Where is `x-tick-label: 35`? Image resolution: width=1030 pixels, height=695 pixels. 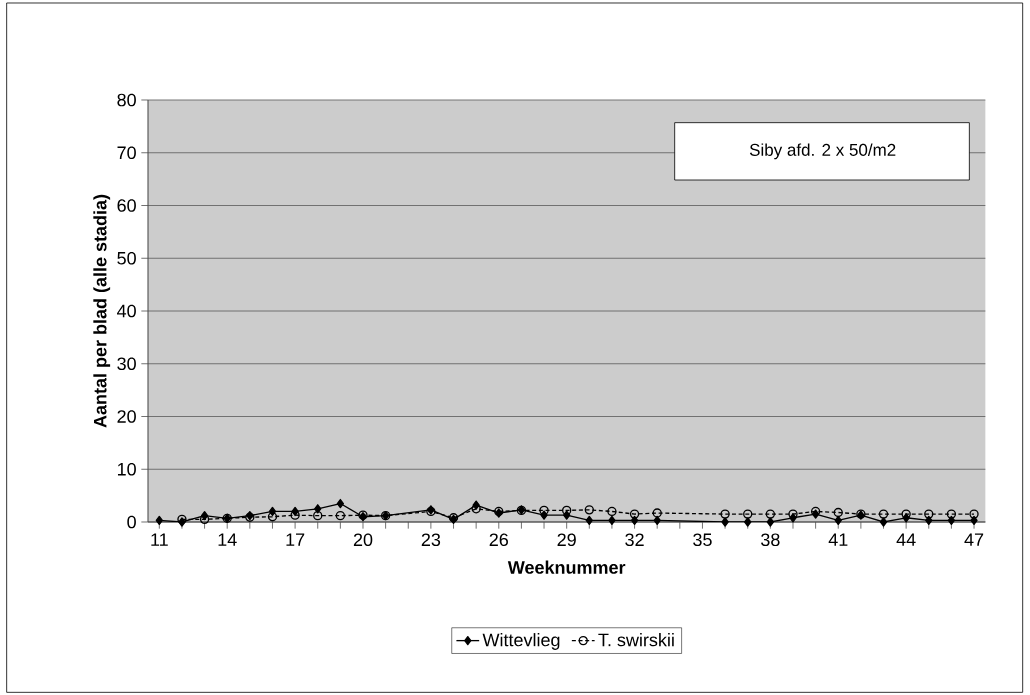 x-tick-label: 35 is located at coordinates (702, 540).